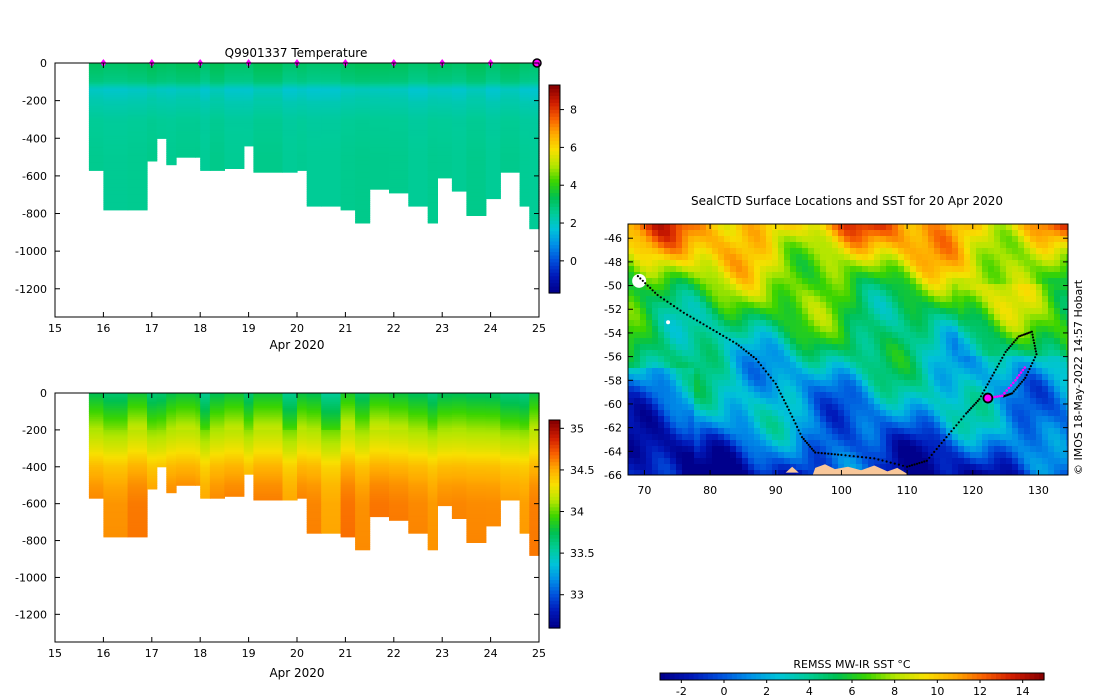 This screenshot has height=700, width=1100. Describe the element at coordinates (554, 536) in the screenshot. I see `salinity-colorbar-segment` at that location.